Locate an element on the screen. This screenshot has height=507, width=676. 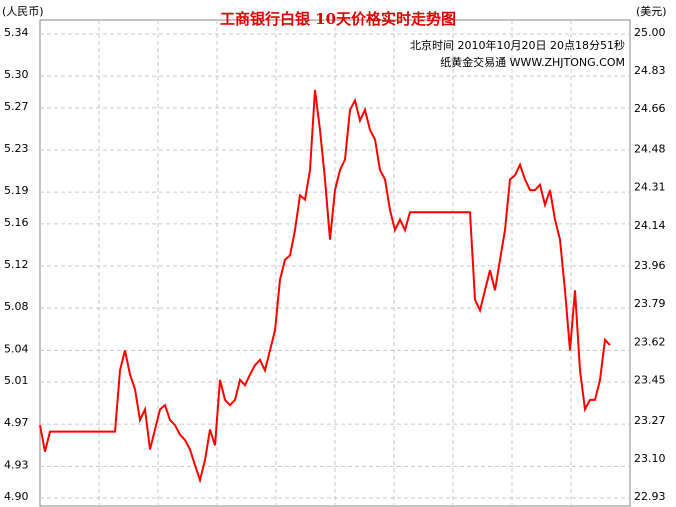
y2-tick-label: 23.62 is located at coordinates (650, 341).